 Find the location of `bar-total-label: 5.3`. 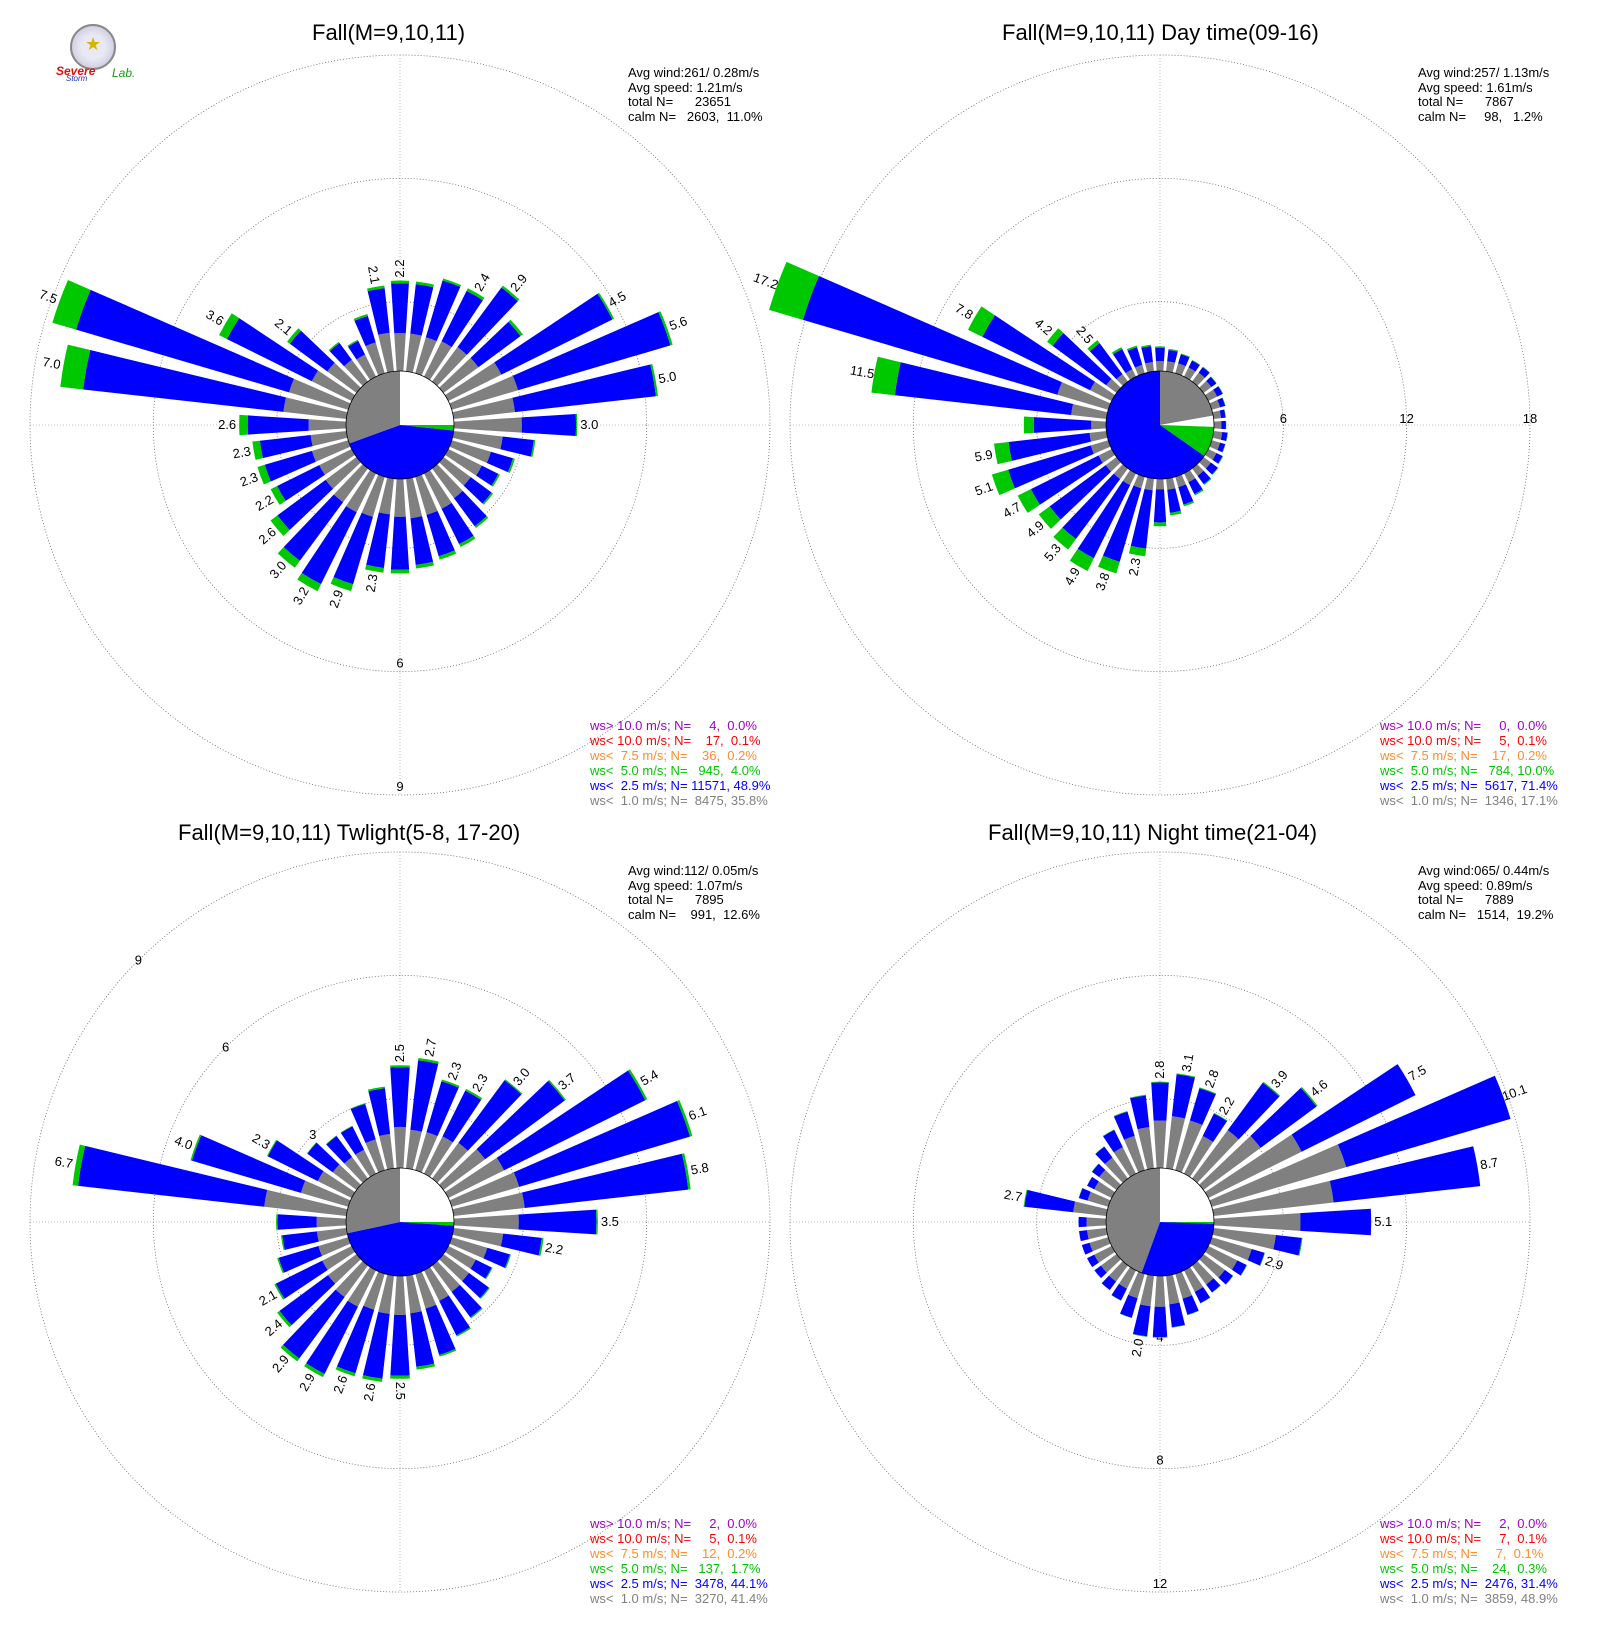

bar-total-label: 5.3 is located at coordinates (1052, 552).